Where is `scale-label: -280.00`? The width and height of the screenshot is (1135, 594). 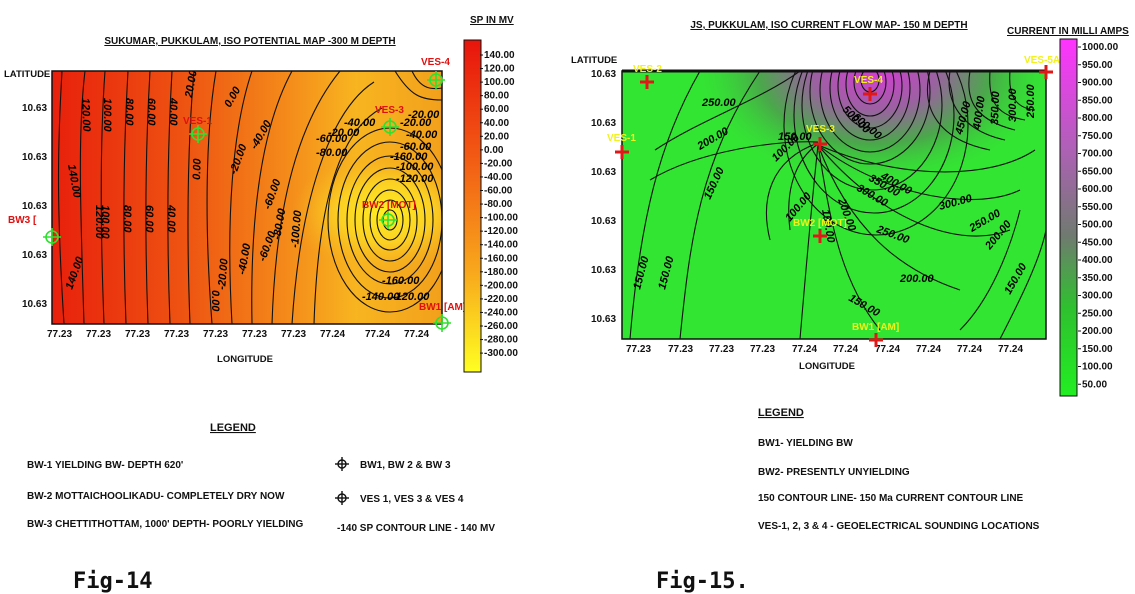
scale-label: -280.00 is located at coordinates (501, 340).